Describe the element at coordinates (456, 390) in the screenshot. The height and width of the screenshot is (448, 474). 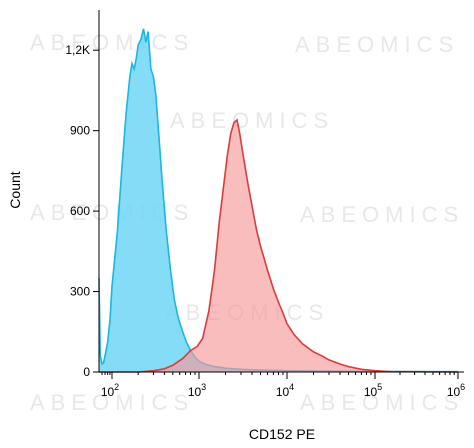
I see `x-tick-label: 10⁶` at that location.